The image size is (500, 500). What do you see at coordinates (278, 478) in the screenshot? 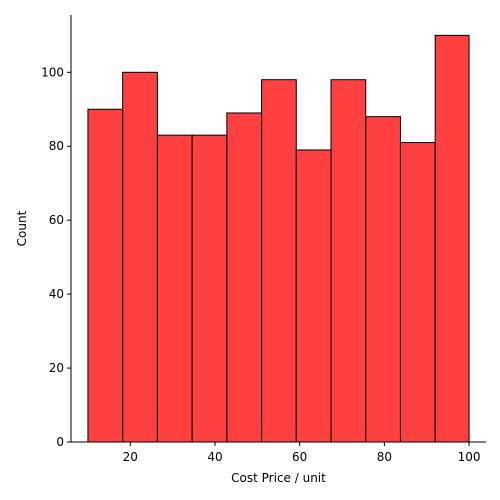
I see `x-axis-label: Cost Price / unit` at bounding box center [278, 478].